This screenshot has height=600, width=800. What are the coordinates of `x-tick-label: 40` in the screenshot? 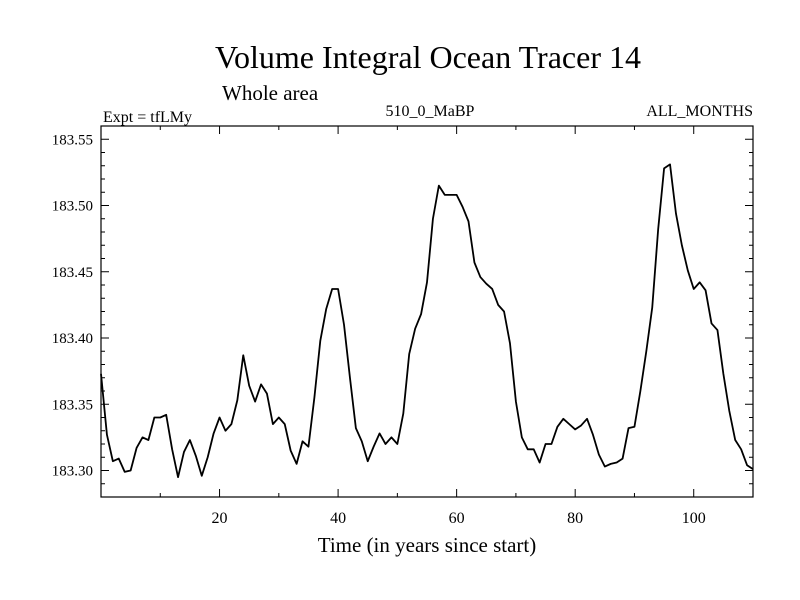 It's located at (338, 518).